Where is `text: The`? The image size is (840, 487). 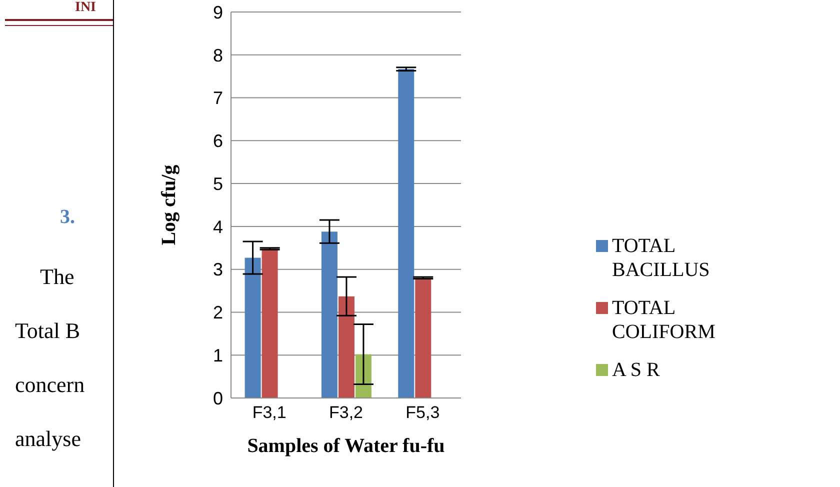
text: The is located at coordinates (57, 277).